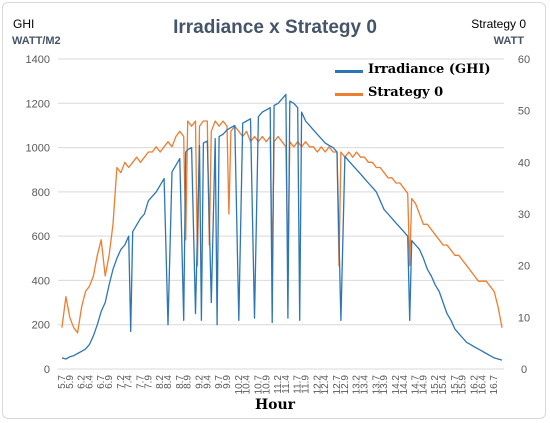 The height and width of the screenshot is (423, 550). What do you see at coordinates (247, 385) in the screenshot?
I see `x-tick-label: 10.4` at bounding box center [247, 385].